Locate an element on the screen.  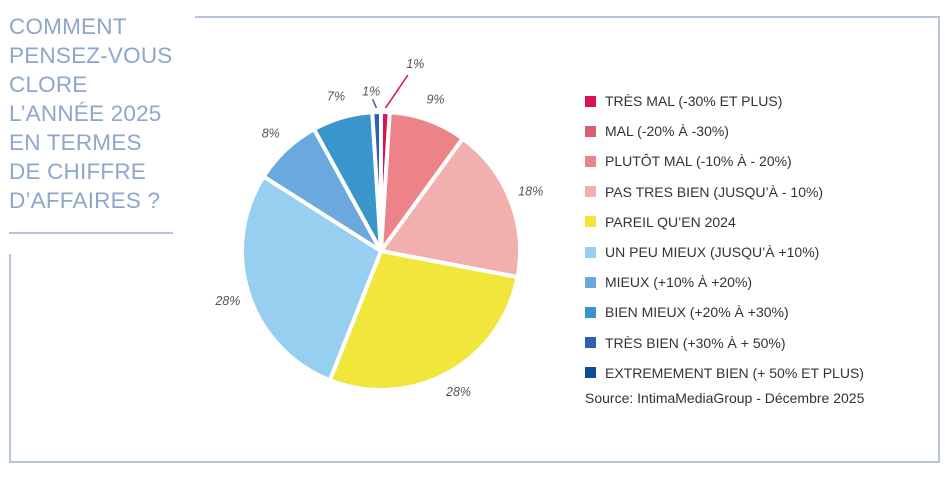
legend-item: TRÈS BIEN (+30% À + 50%) is located at coordinates (724, 343).